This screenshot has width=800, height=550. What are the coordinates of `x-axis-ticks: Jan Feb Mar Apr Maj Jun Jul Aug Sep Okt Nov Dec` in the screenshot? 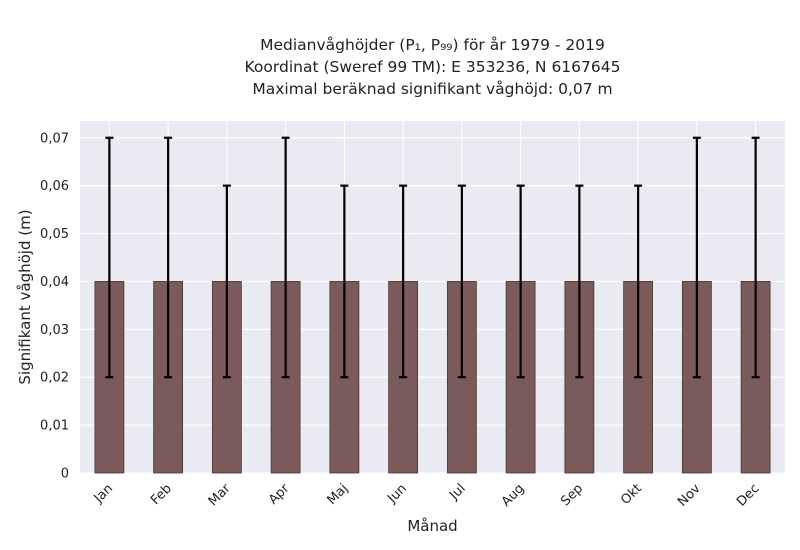 It's located at (427, 495).